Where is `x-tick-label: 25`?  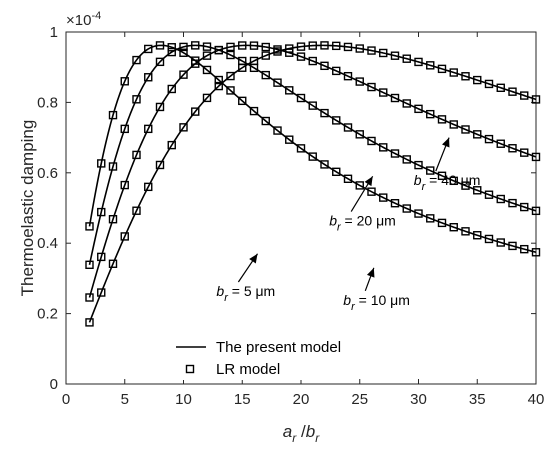
x-tick-label: 25 is located at coordinates (359, 399).